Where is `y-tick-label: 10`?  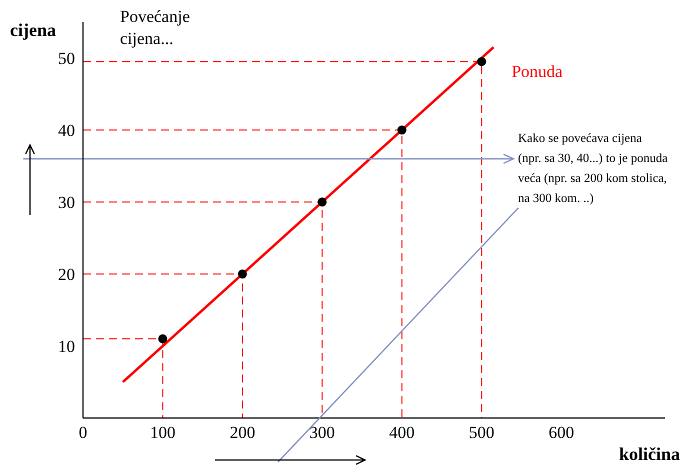
y-tick-label: 10 is located at coordinates (66, 346).